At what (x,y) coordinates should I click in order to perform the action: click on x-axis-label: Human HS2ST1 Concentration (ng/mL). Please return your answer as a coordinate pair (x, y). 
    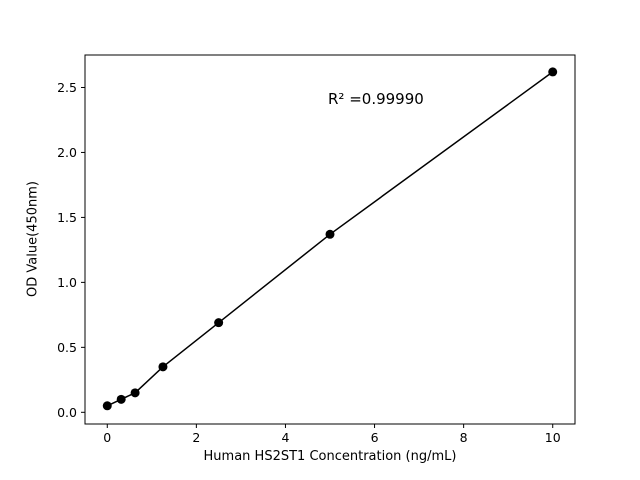
    Looking at the image, I should click on (330, 456).